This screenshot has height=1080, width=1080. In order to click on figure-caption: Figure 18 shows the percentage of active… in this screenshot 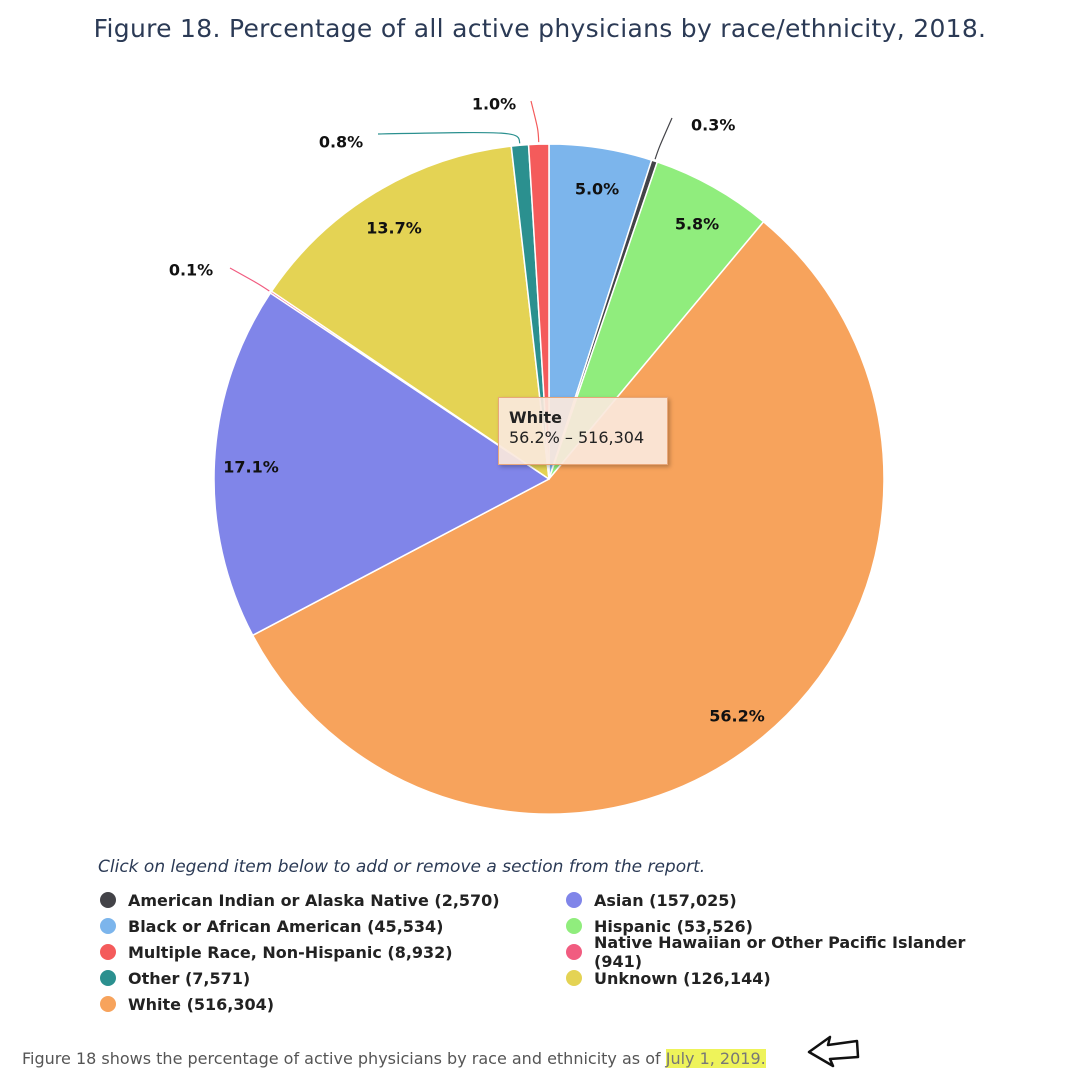, I will do `click(394, 1058)`.